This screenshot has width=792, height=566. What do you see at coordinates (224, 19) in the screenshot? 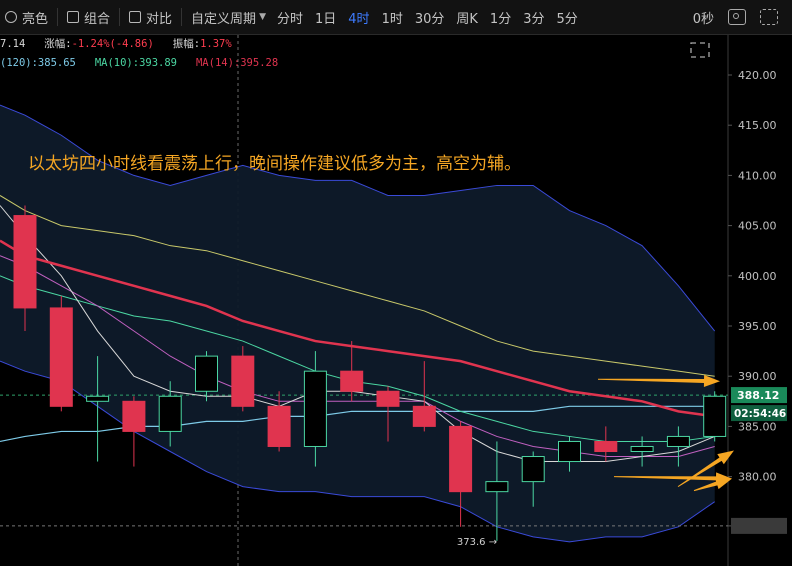
I see `custom-period-label: 自定义周期` at bounding box center [224, 19].